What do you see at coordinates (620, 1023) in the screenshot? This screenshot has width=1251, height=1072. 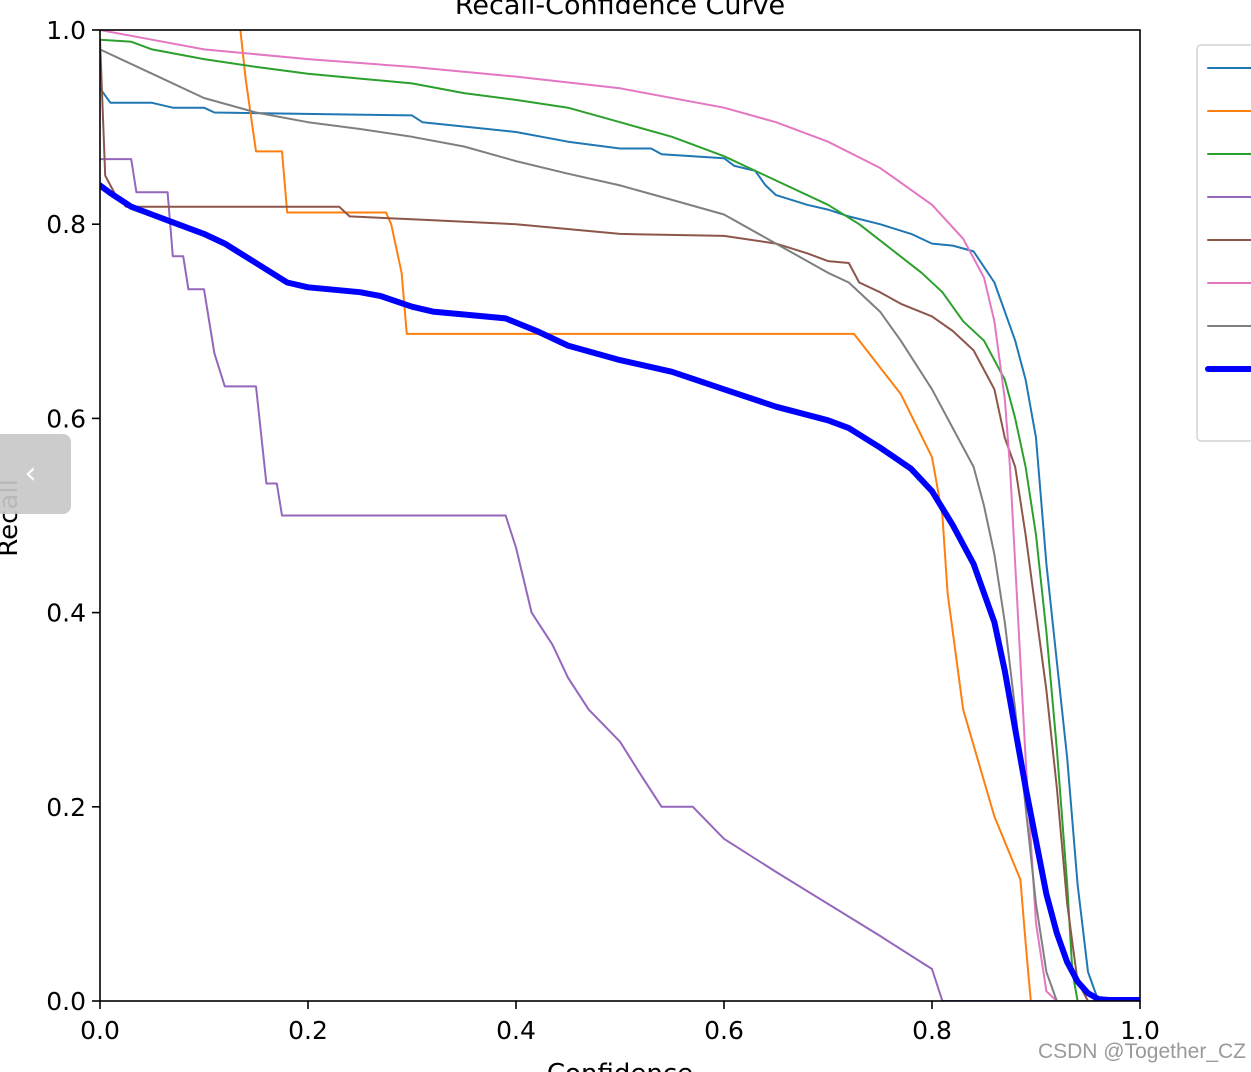 I see `x-axis-ticks: 0.0 0.2 0.4 0.6 0.8 1.0` at bounding box center [620, 1023].